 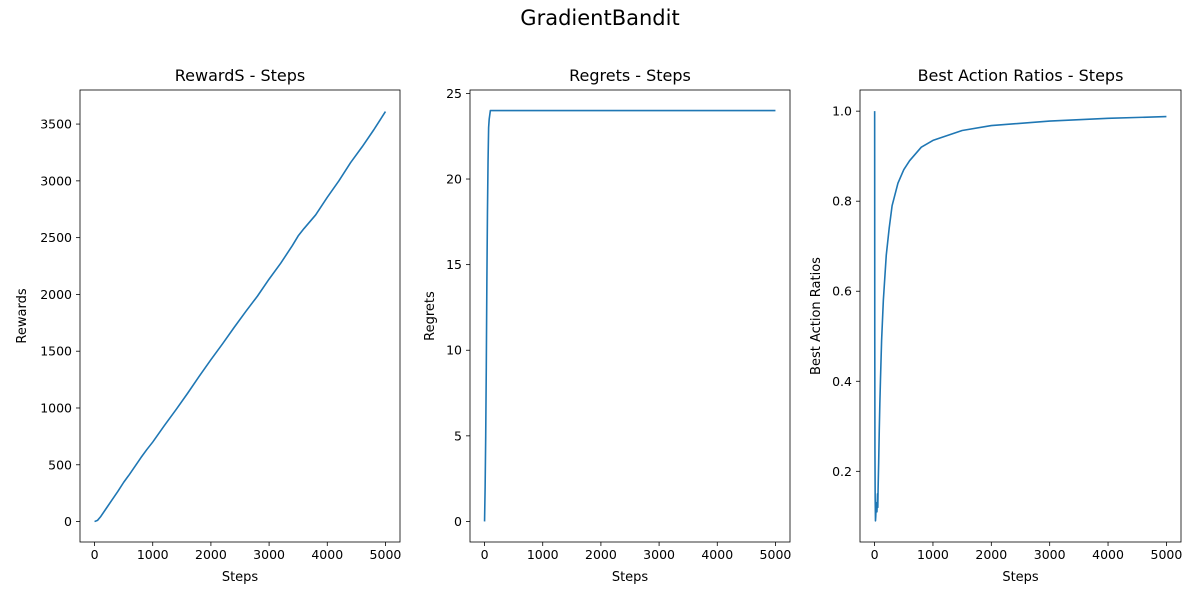 I want to click on y-tick-label: 25, so click(x=454, y=93).